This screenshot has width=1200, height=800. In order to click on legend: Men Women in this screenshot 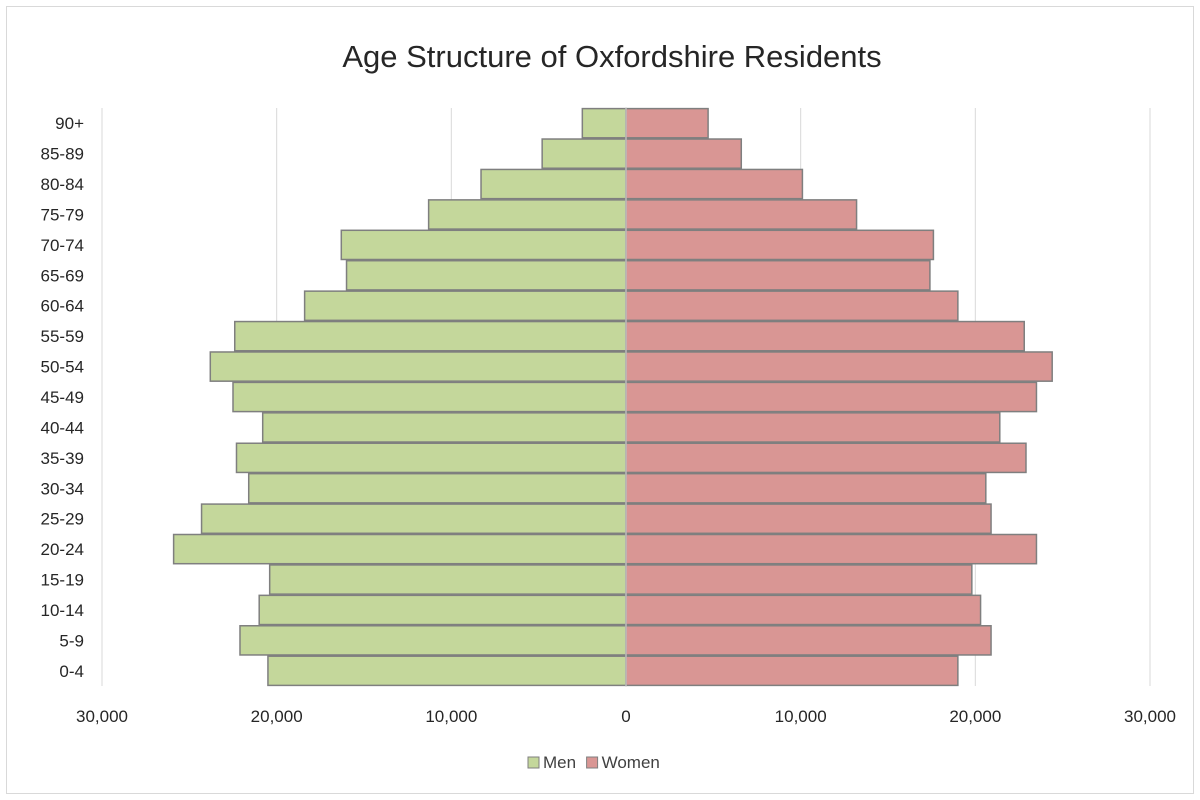, I will do `click(593, 762)`.